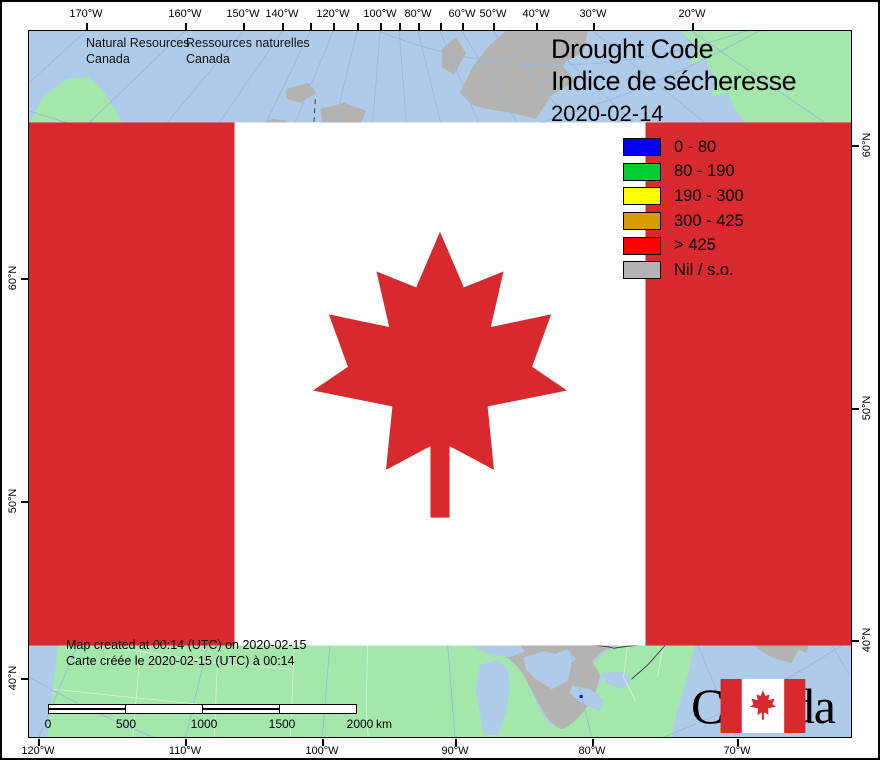  Describe the element at coordinates (243, 14) in the screenshot. I see `coordinate-label: 150°W` at that location.